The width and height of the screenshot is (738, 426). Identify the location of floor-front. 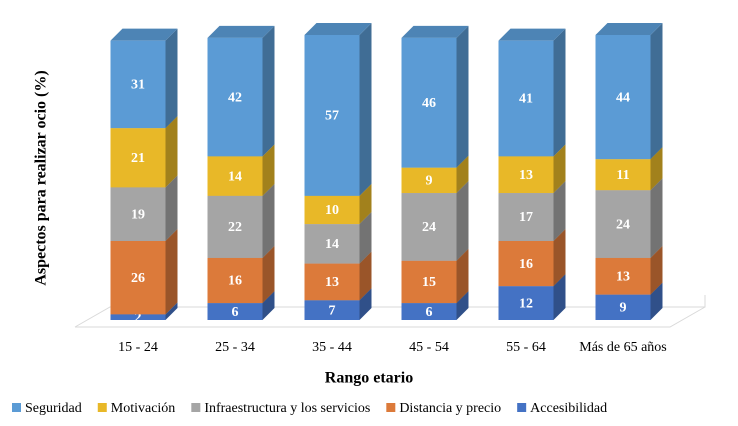
(390, 317).